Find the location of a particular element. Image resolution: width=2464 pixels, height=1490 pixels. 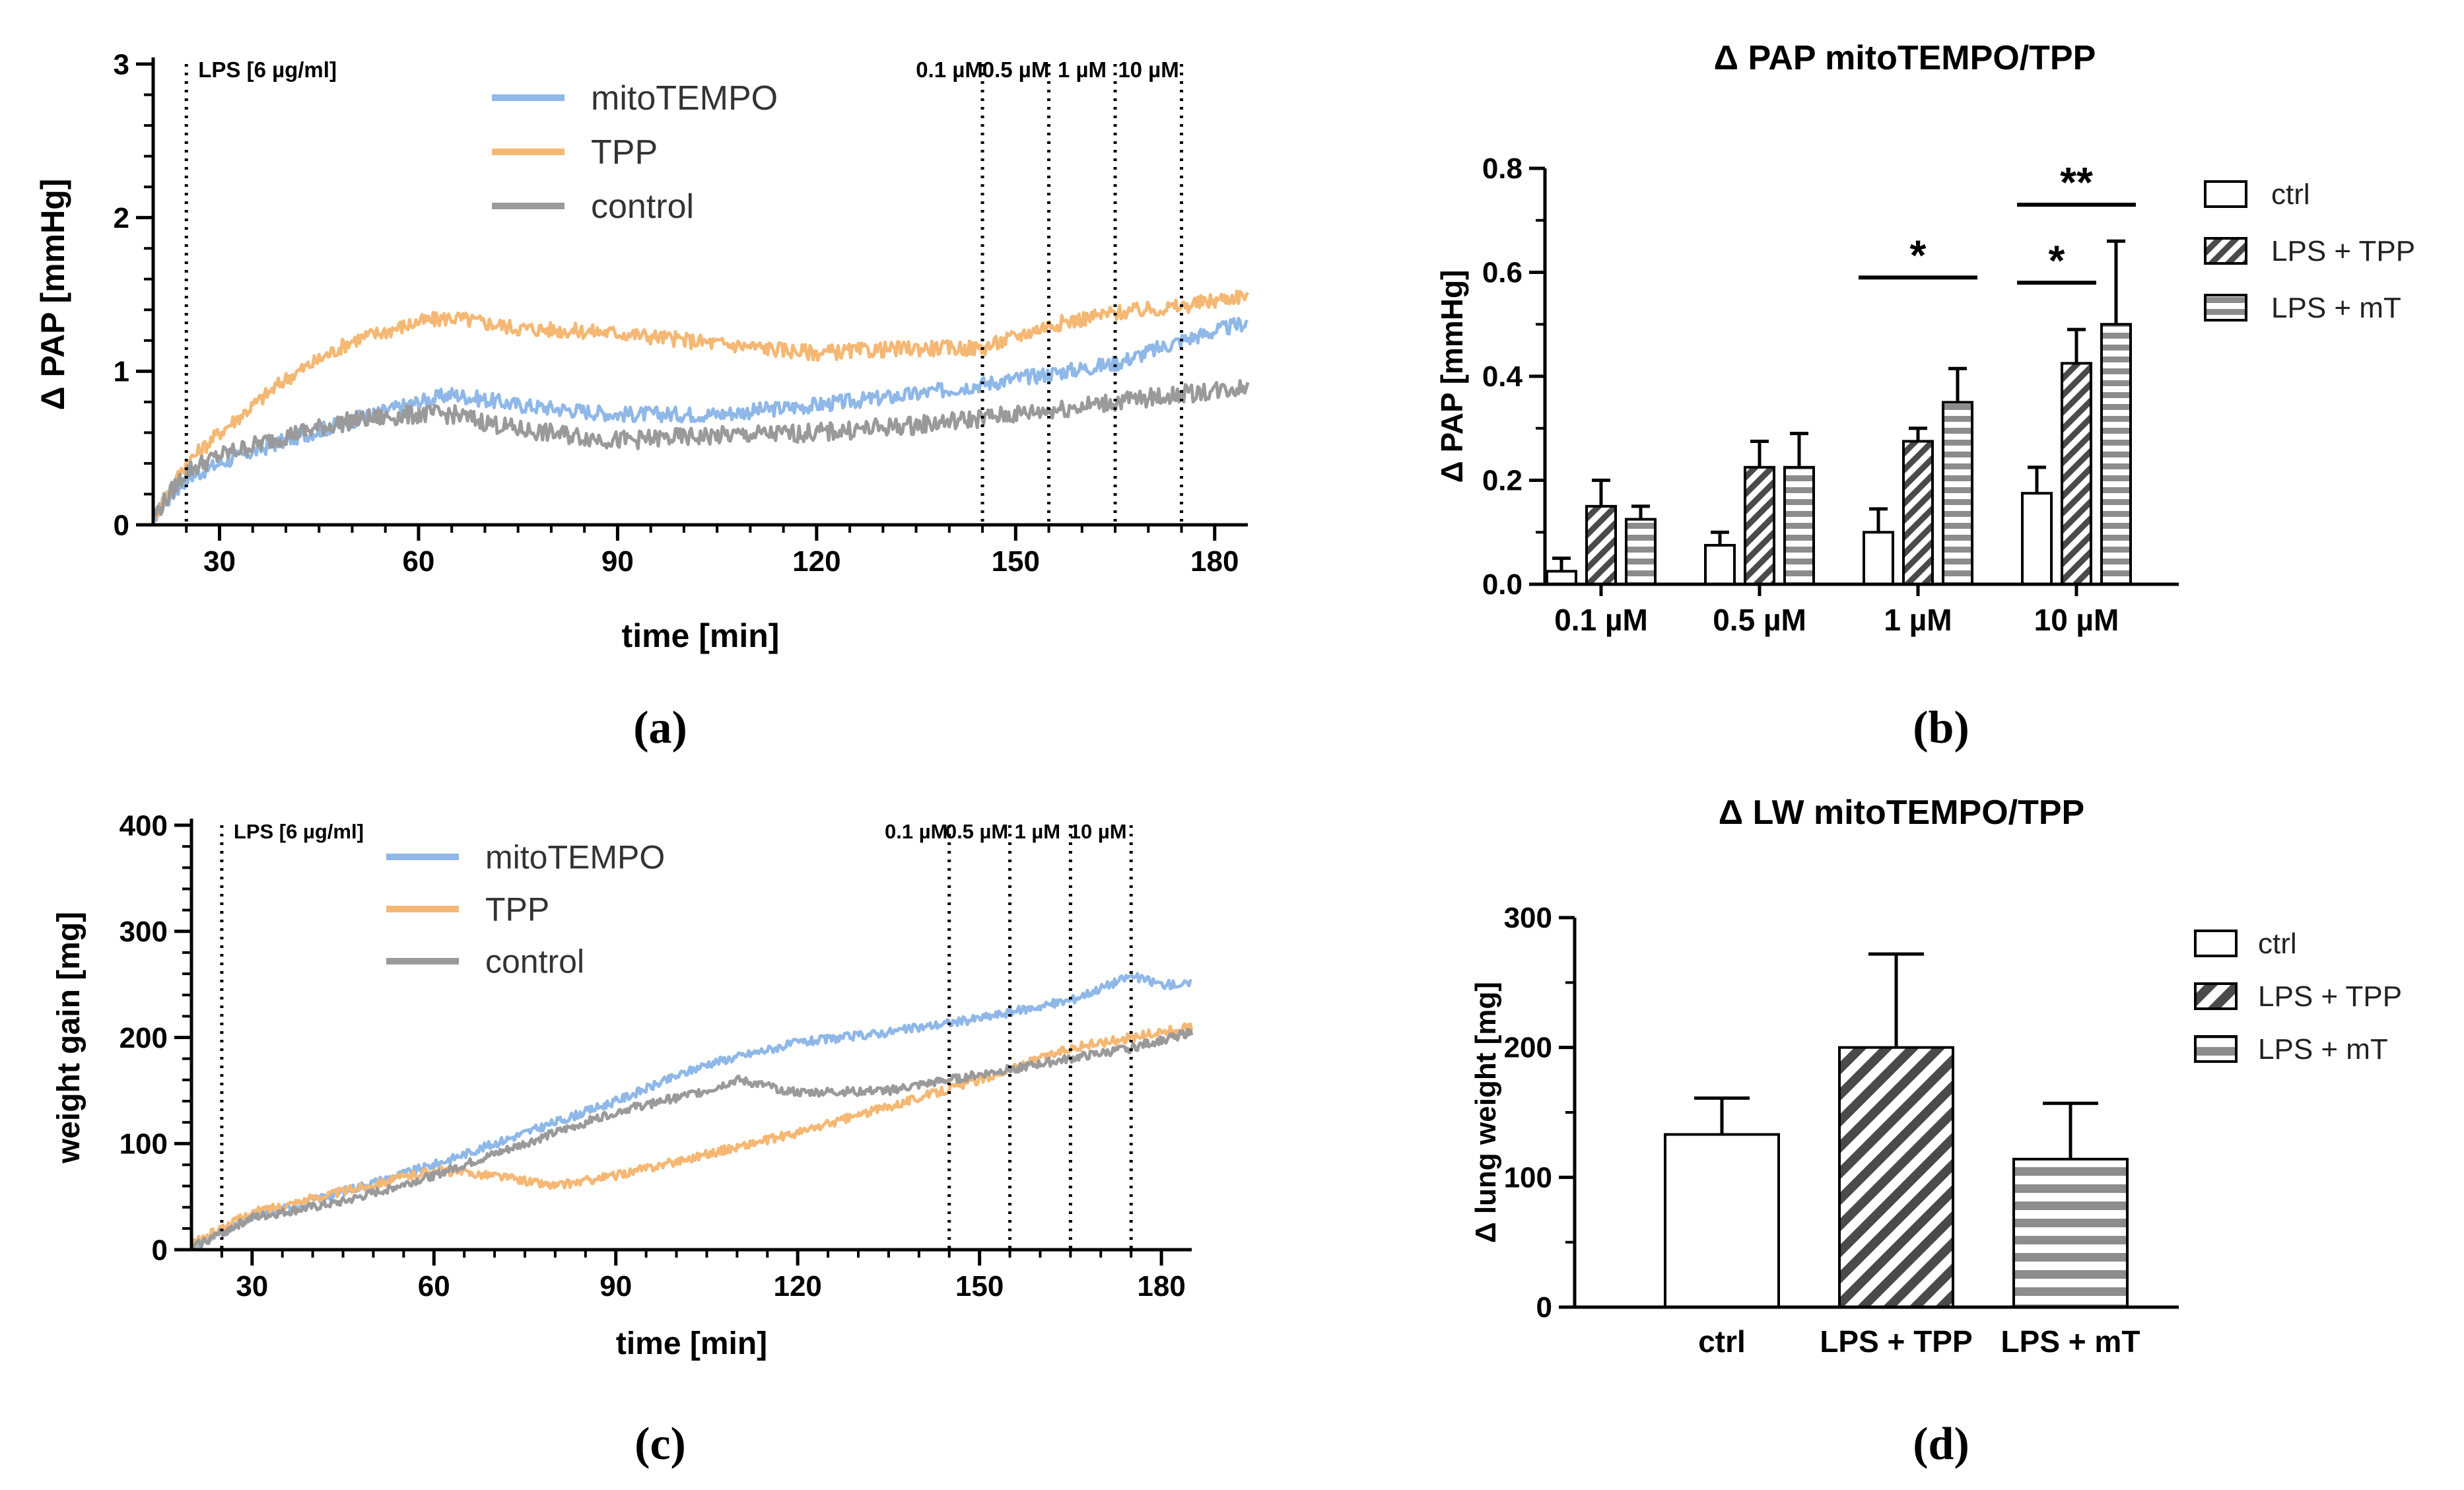

panel-label: (c) is located at coordinates (660, 1444).